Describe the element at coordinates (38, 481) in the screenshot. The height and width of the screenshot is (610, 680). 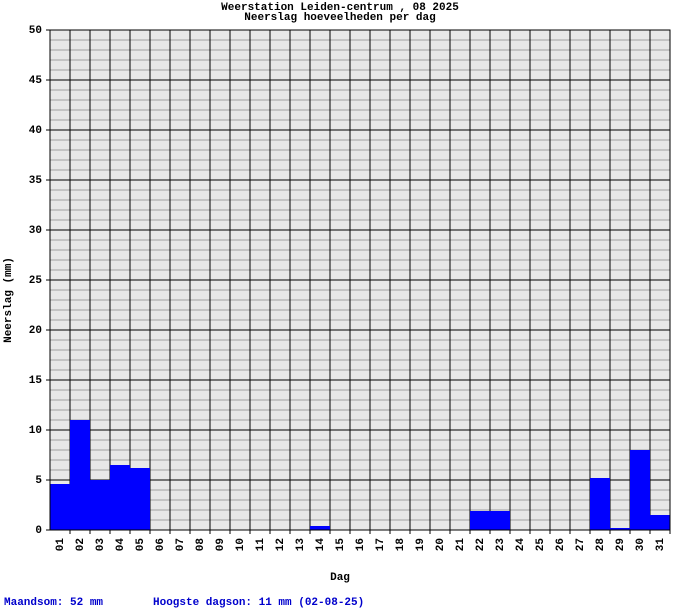
I see `y-tick-label: 5` at that location.